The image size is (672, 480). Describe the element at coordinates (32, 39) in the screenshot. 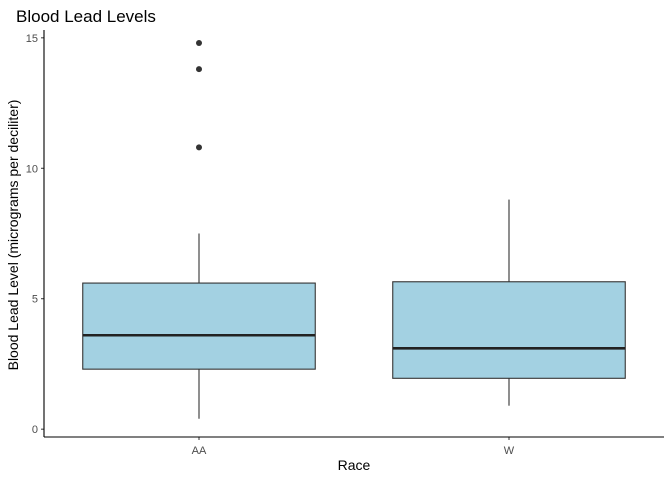

I see `y-tick-label: 15` at that location.